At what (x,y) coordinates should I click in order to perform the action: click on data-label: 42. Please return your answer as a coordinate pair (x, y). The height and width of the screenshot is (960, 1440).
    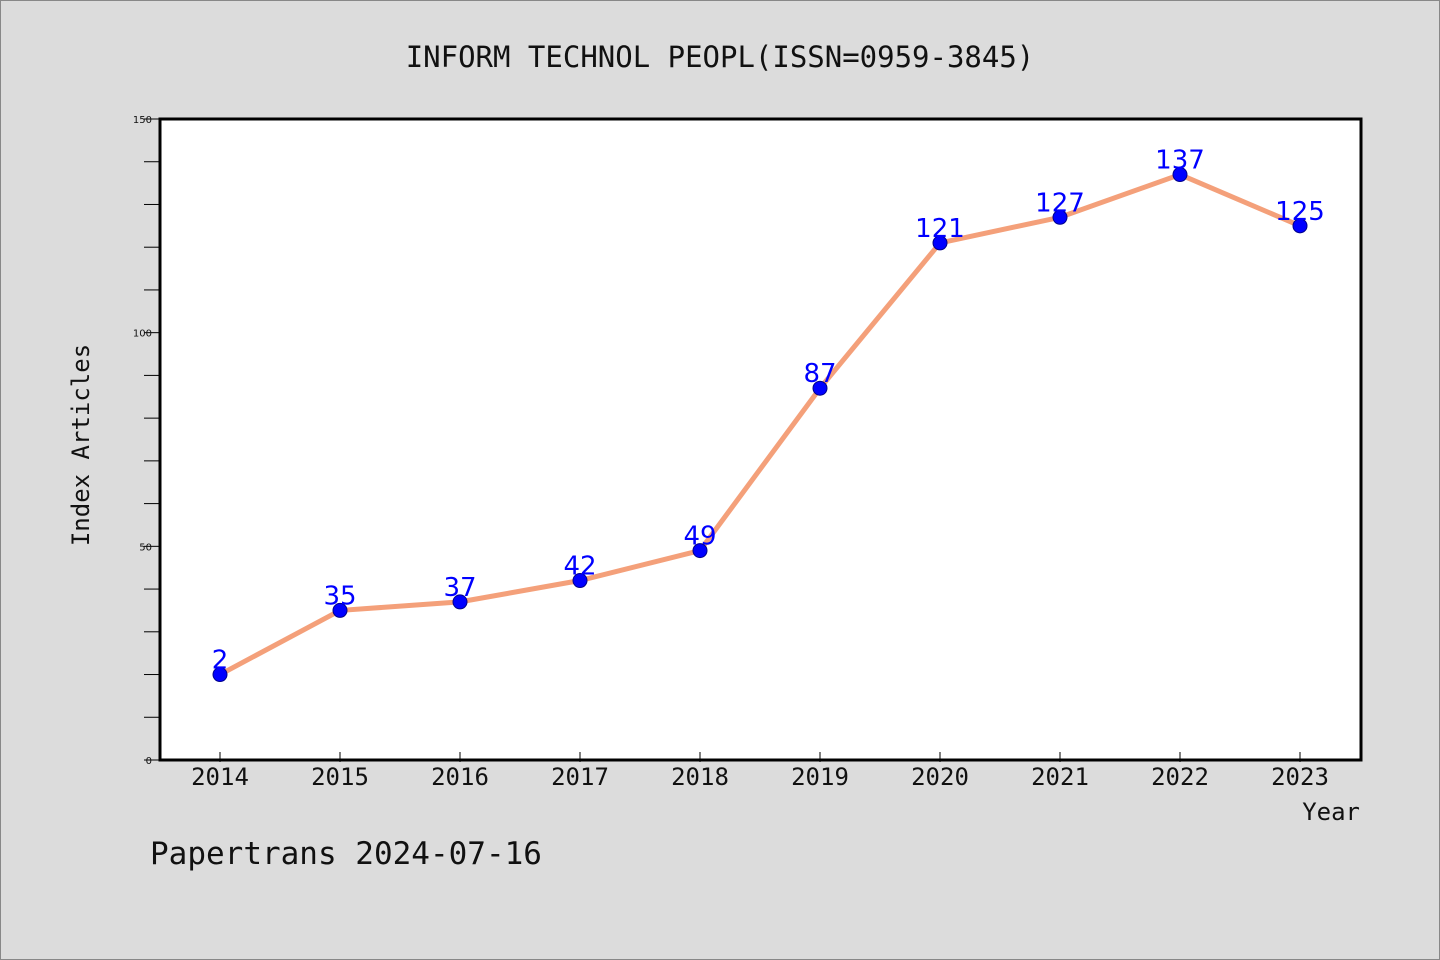
    Looking at the image, I should click on (579, 567).